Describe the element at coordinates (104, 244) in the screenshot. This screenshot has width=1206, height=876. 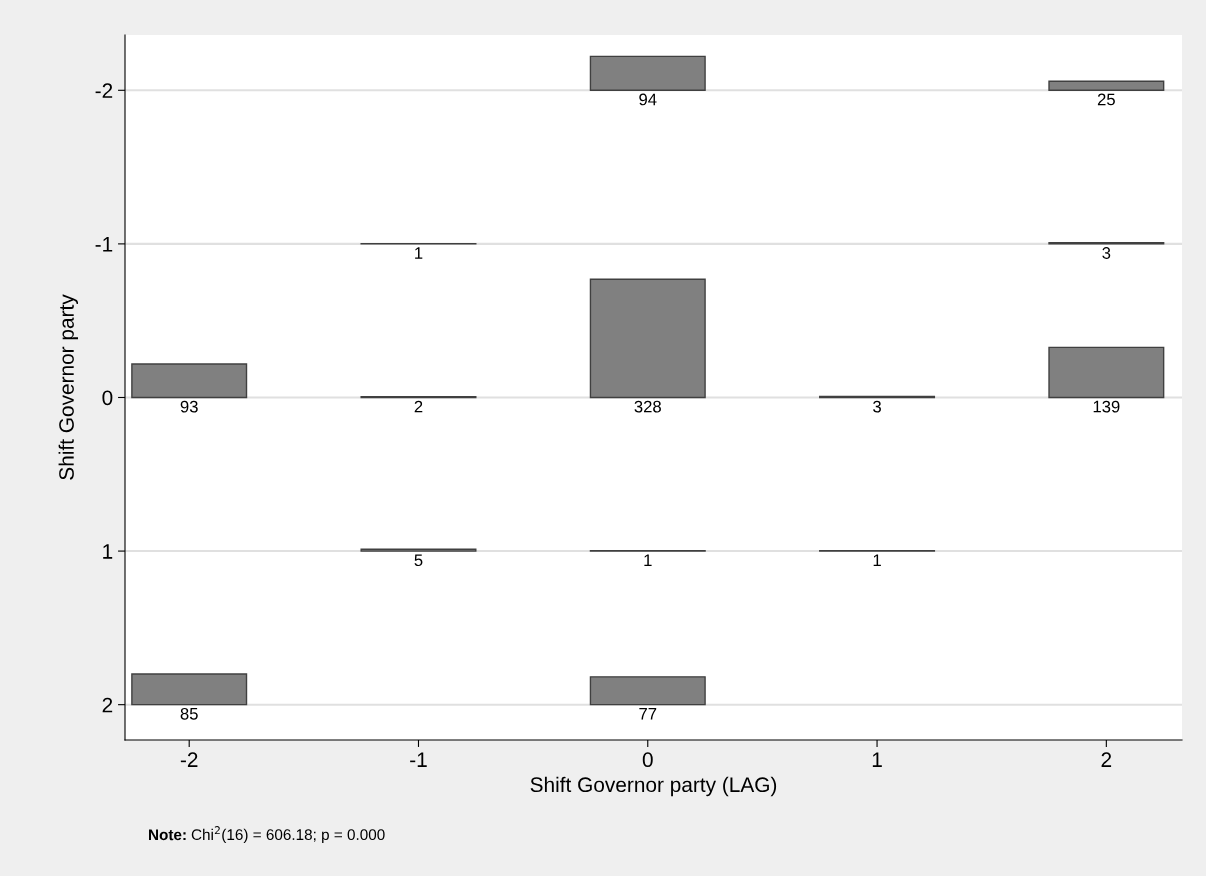
I see `y-tick-label: -1` at that location.